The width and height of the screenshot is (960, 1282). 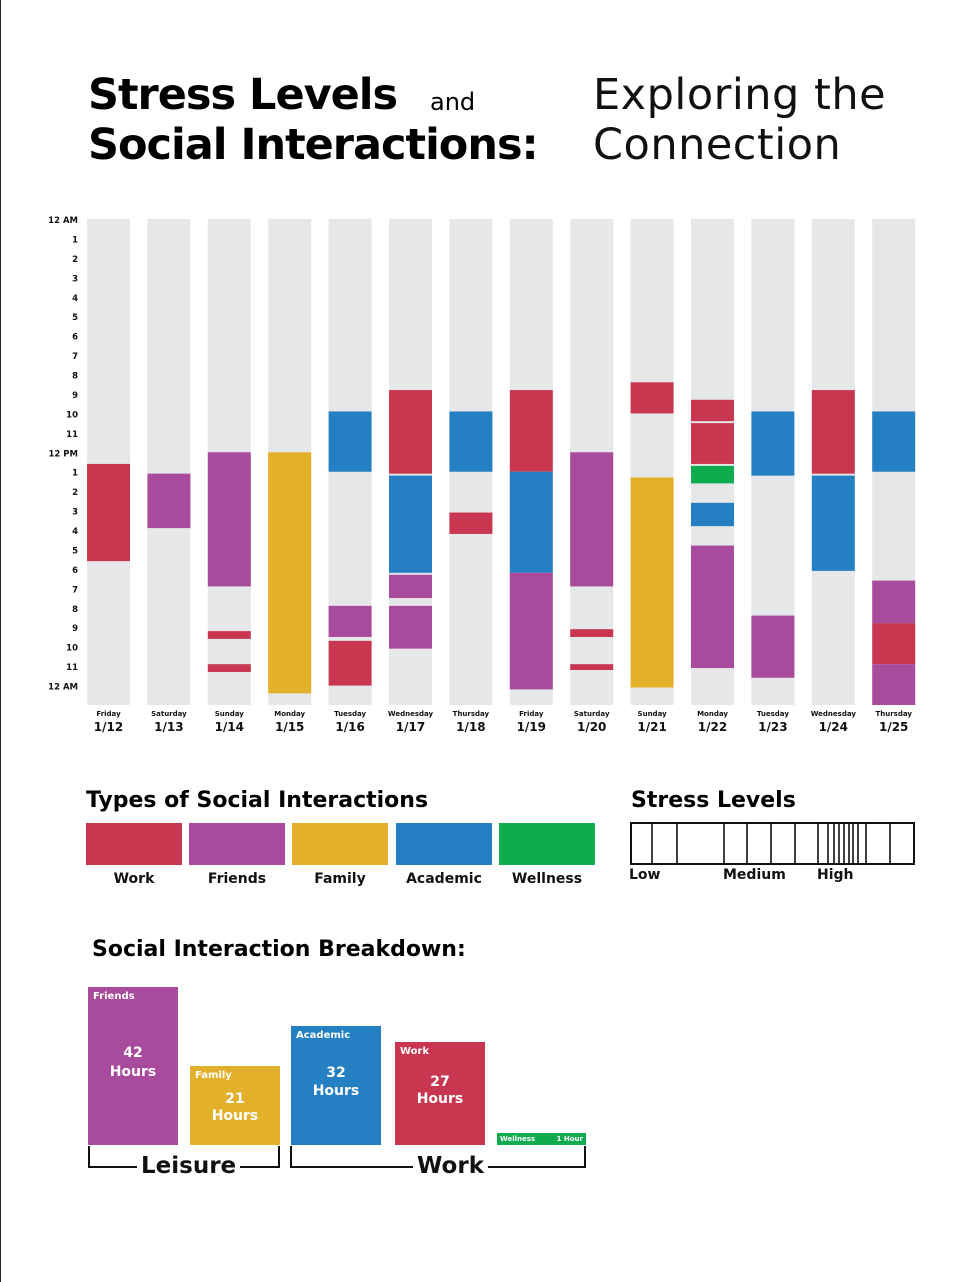 What do you see at coordinates (75, 571) in the screenshot?
I see `hour-tick-label: 6` at bounding box center [75, 571].